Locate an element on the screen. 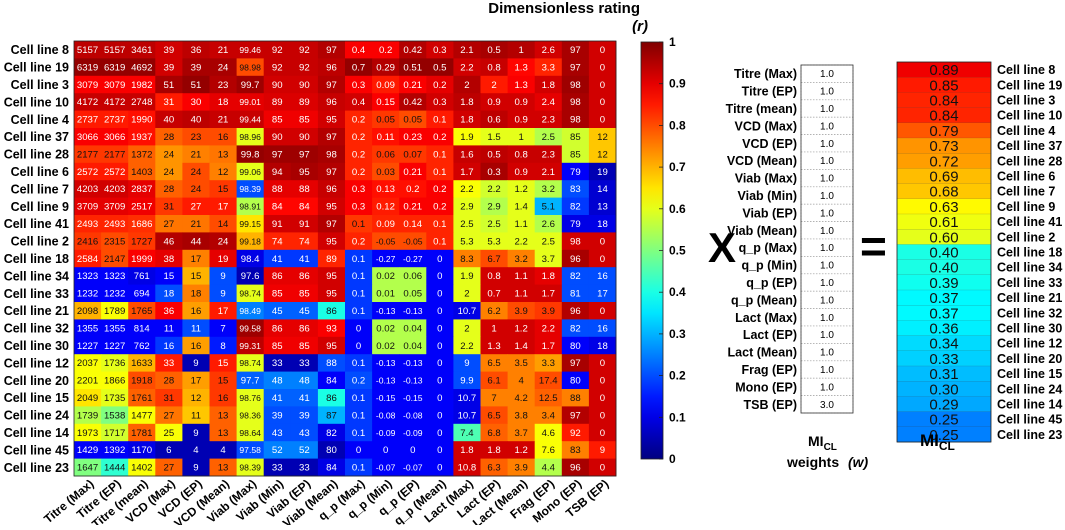 The image size is (1065, 530). heatmap-cell-value: 51 is located at coordinates (196, 85).